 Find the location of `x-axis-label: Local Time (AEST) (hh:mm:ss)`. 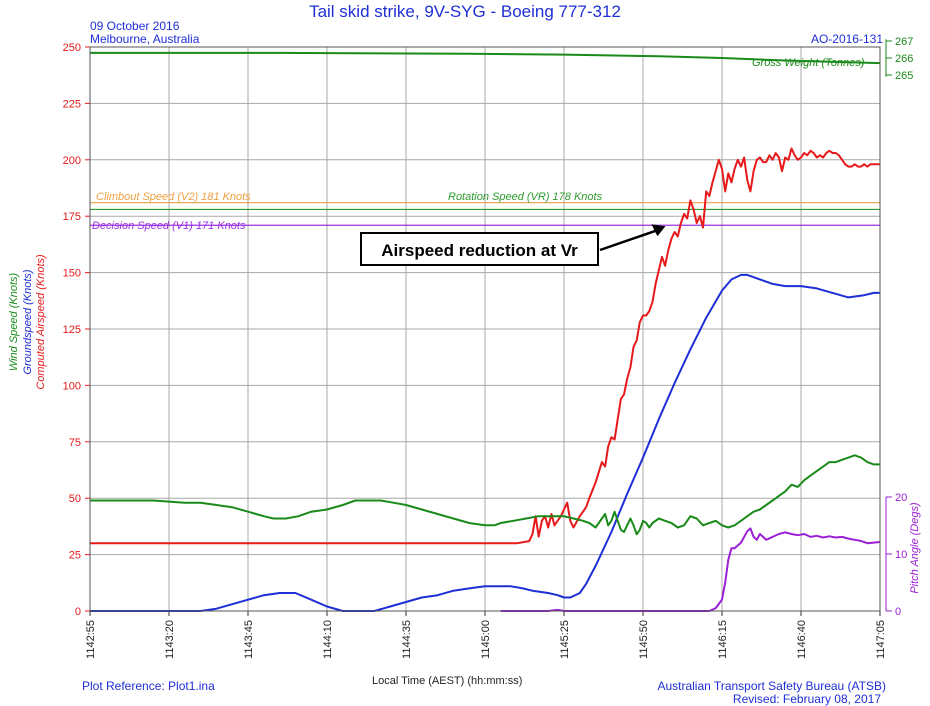

x-axis-label: Local Time (AEST) (hh:mm:ss) is located at coordinates (447, 681).